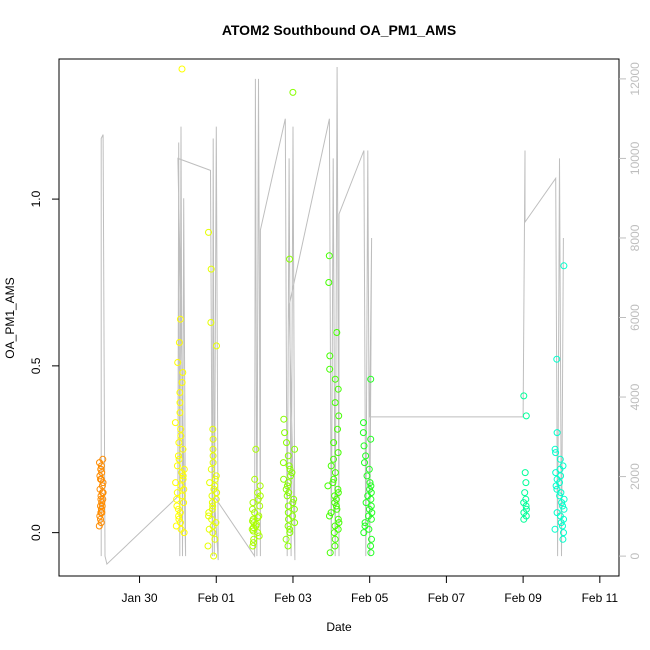 This screenshot has width=650, height=650. What do you see at coordinates (293, 598) in the screenshot?
I see `x-tick-label: Feb 03` at bounding box center [293, 598].